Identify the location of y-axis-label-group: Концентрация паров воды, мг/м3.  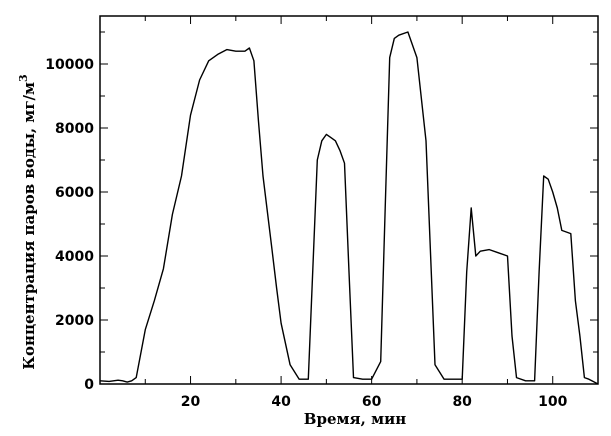
(27, 221).